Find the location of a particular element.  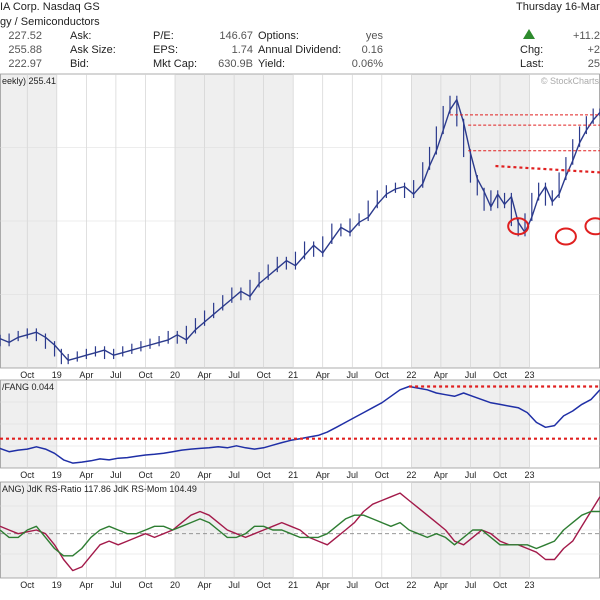

ratio-panel-title: /FANG 0.044 is located at coordinates (28, 387).